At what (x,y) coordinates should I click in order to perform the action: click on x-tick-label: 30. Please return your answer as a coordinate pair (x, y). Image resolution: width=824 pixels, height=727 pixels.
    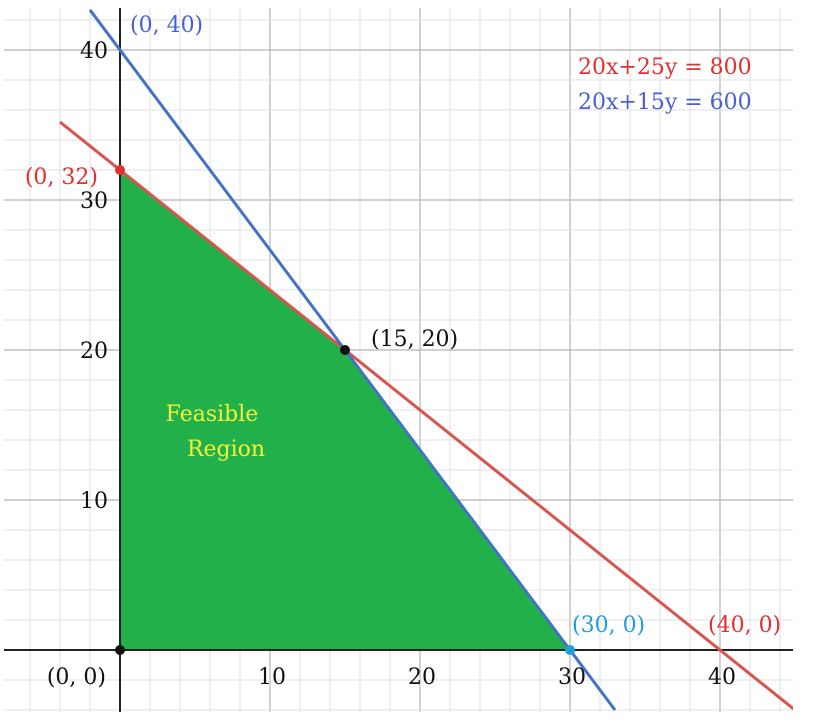
    Looking at the image, I should click on (572, 677).